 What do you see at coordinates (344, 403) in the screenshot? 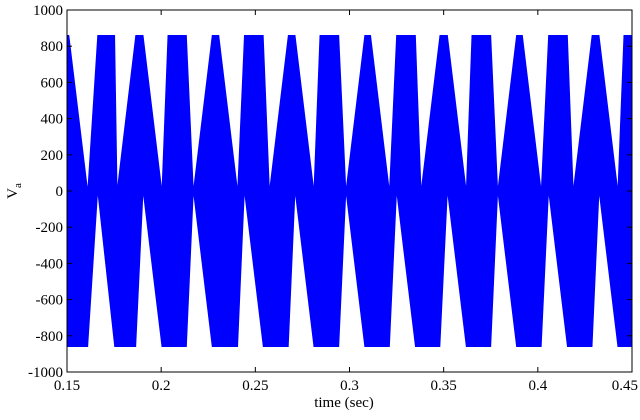
I see `x-axis-label: time (sec)` at bounding box center [344, 403].